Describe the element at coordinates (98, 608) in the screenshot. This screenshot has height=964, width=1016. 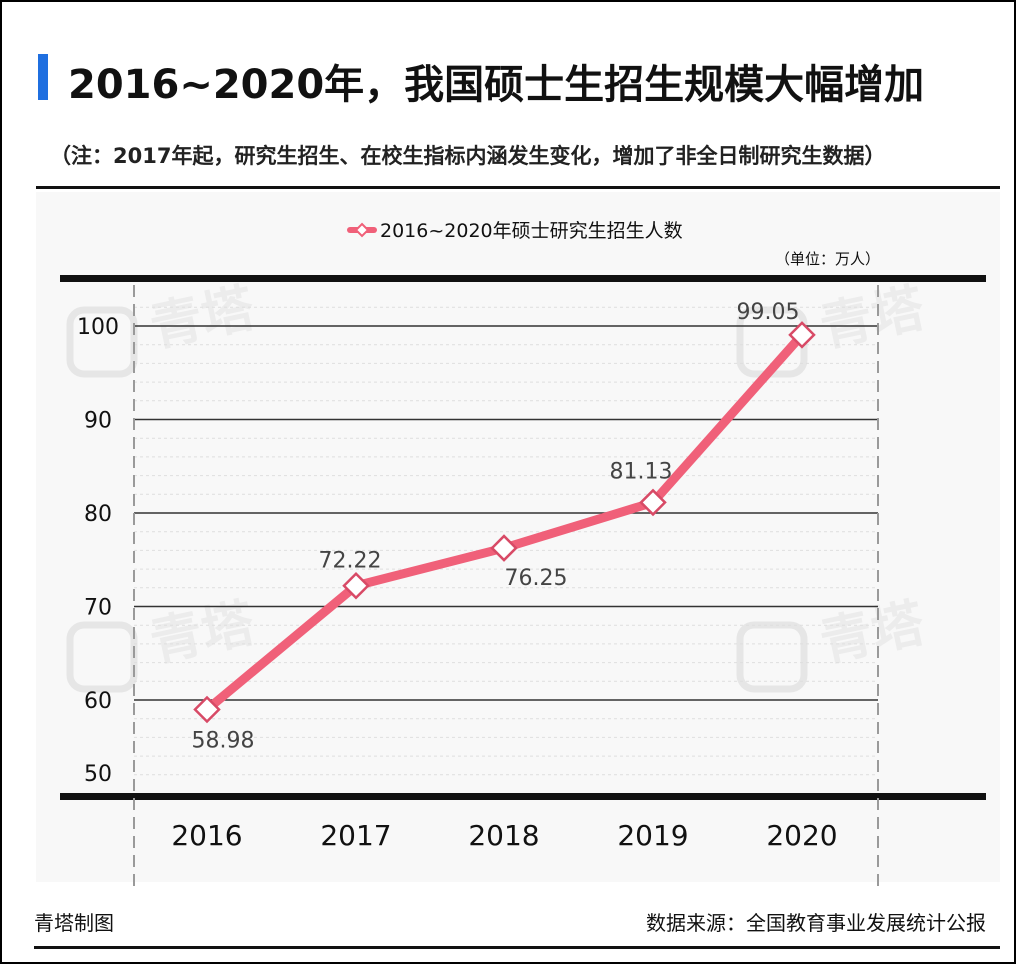
I see `y-tick-label: 70` at that location.